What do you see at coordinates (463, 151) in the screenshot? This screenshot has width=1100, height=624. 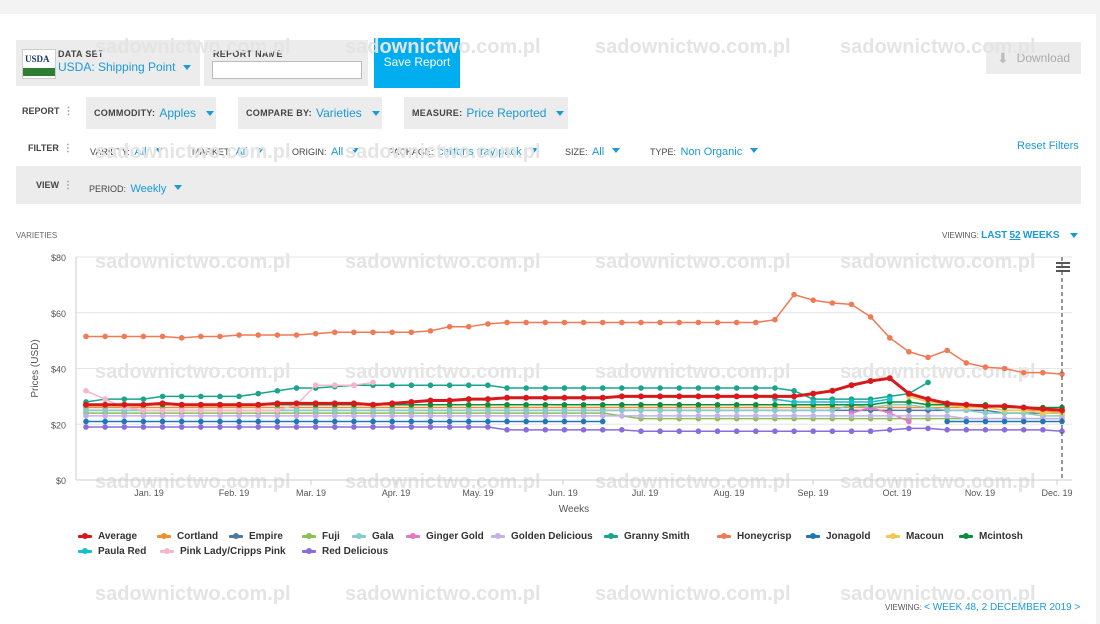 I see `package-filter: PACKAGE: cartons tray pack` at bounding box center [463, 151].